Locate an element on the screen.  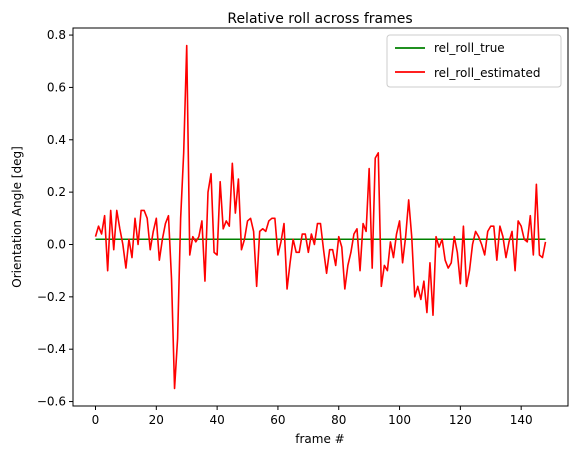
y-tick-label: 0.8 is located at coordinates (56, 35).